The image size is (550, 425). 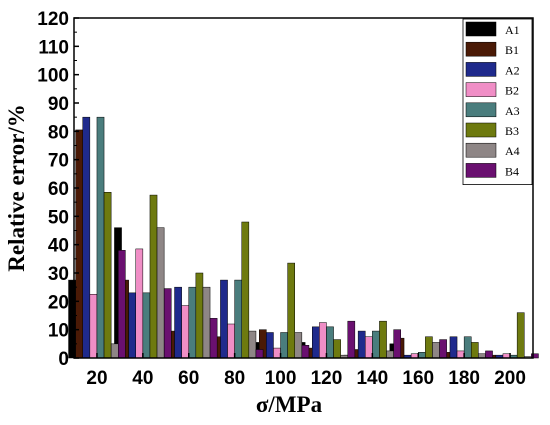 I want to click on x-tick-label: 180, so click(x=464, y=378).